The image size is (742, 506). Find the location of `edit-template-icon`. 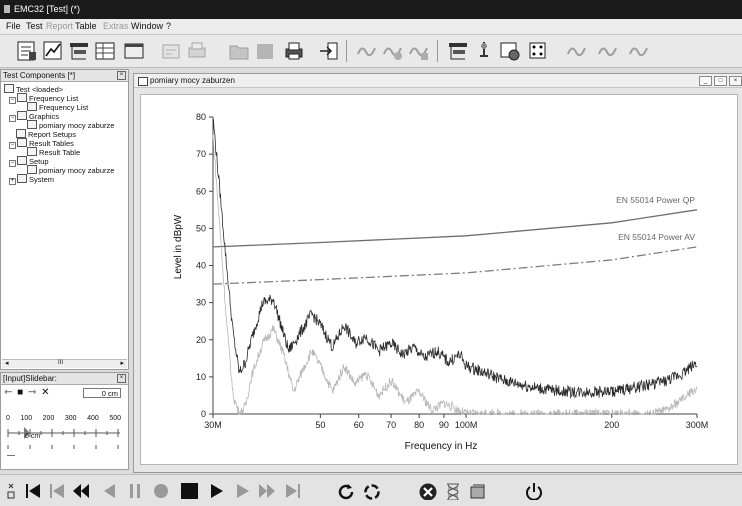

edit-template-icon is located at coordinates (171, 51).